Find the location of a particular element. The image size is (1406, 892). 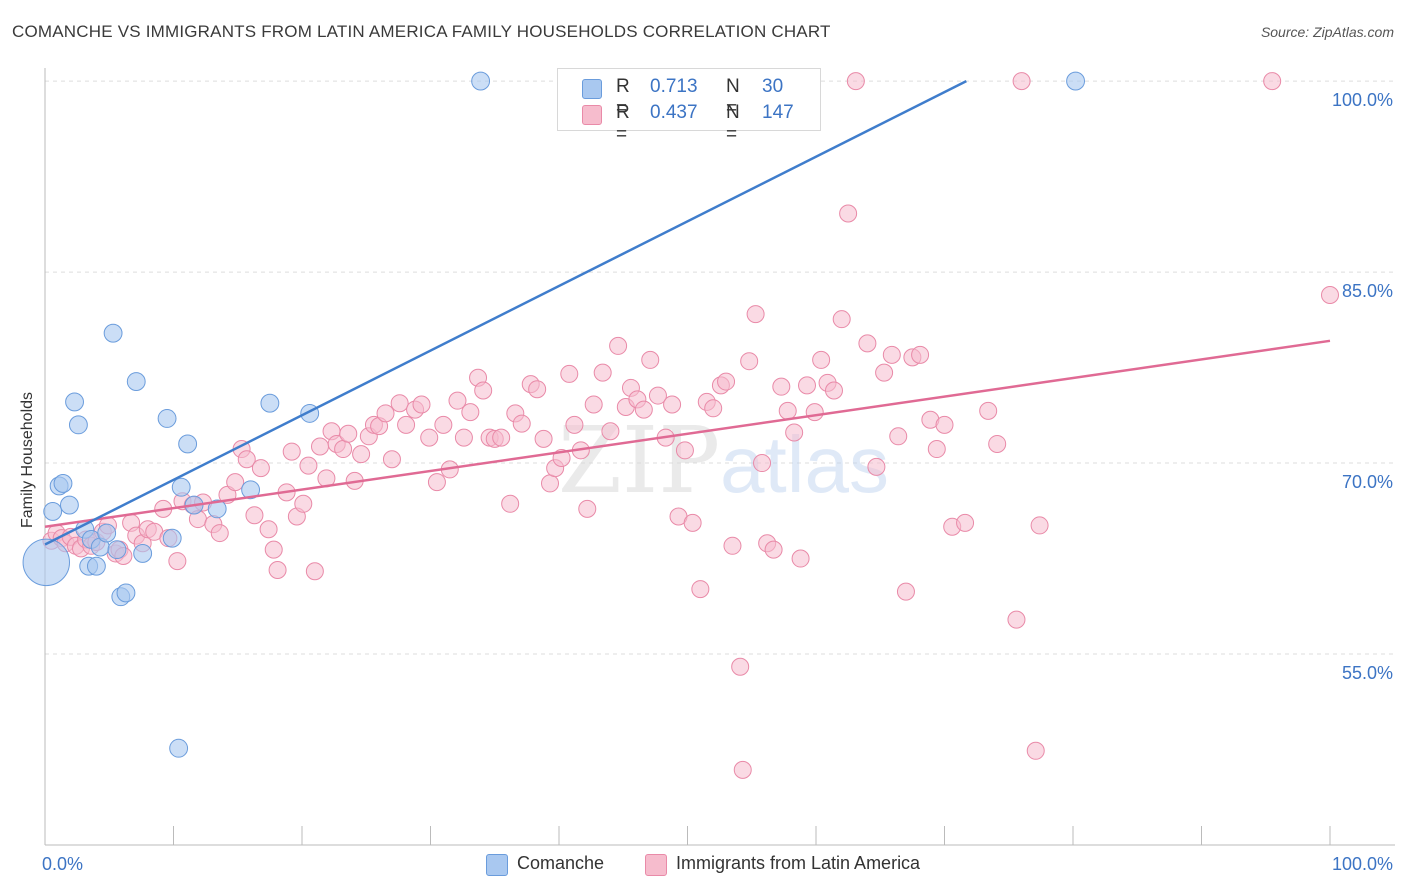

series-legend: Comanche Immigrants from Latin America is located at coordinates (703, 865).